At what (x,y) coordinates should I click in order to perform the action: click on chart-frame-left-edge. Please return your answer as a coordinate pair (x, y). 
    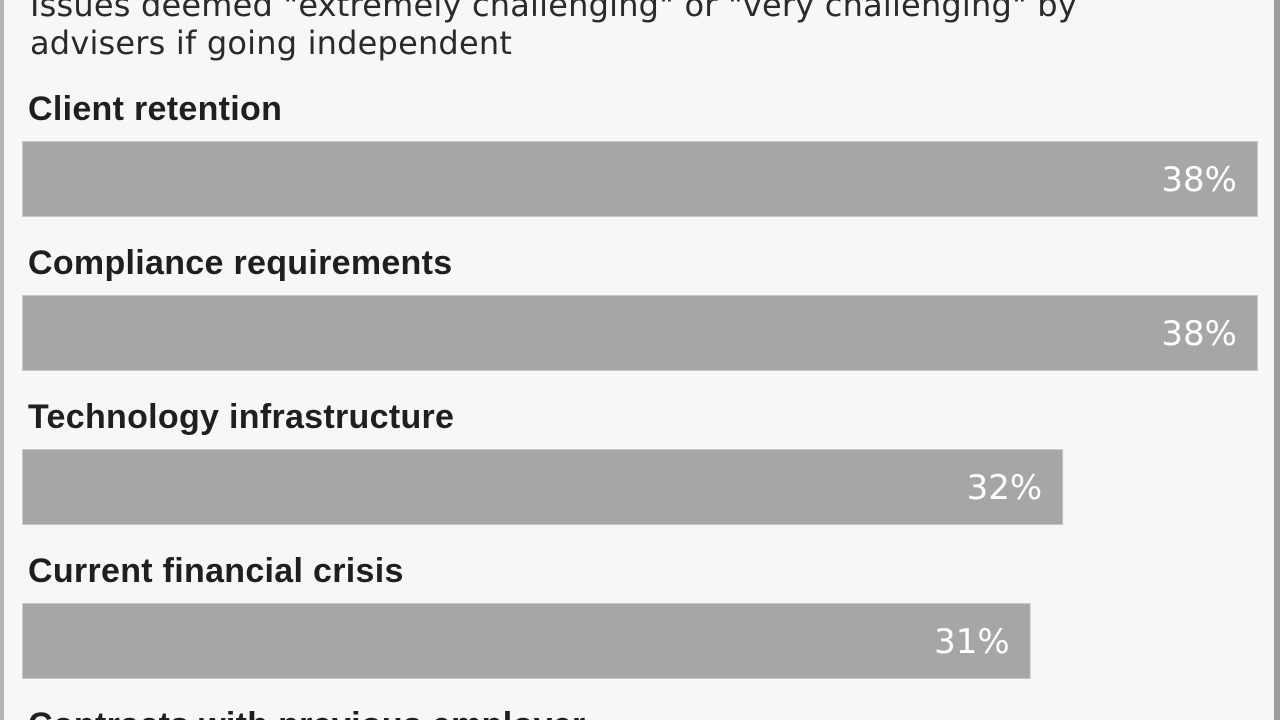
    Looking at the image, I should click on (2, 360).